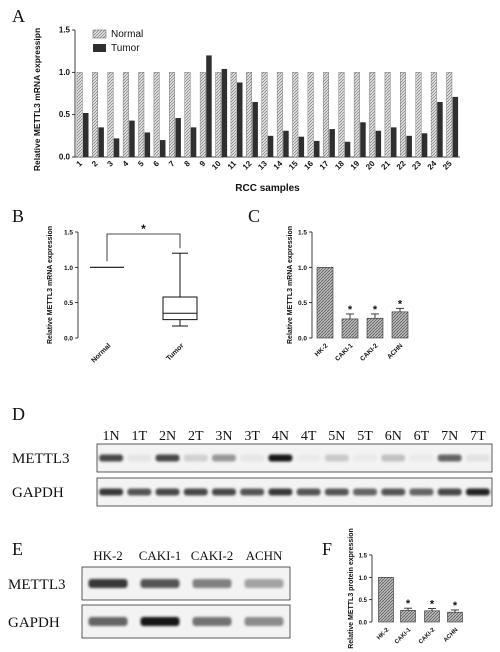 Image resolution: width=500 pixels, height=652 pixels. Describe the element at coordinates (393, 436) in the screenshot. I see `lane-label: 6N` at that location.